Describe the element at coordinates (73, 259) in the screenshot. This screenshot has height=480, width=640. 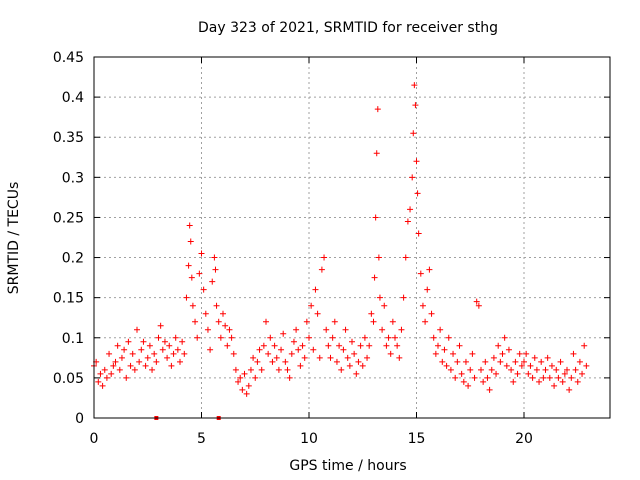
I see `y-tick-label: 0.2` at that location.